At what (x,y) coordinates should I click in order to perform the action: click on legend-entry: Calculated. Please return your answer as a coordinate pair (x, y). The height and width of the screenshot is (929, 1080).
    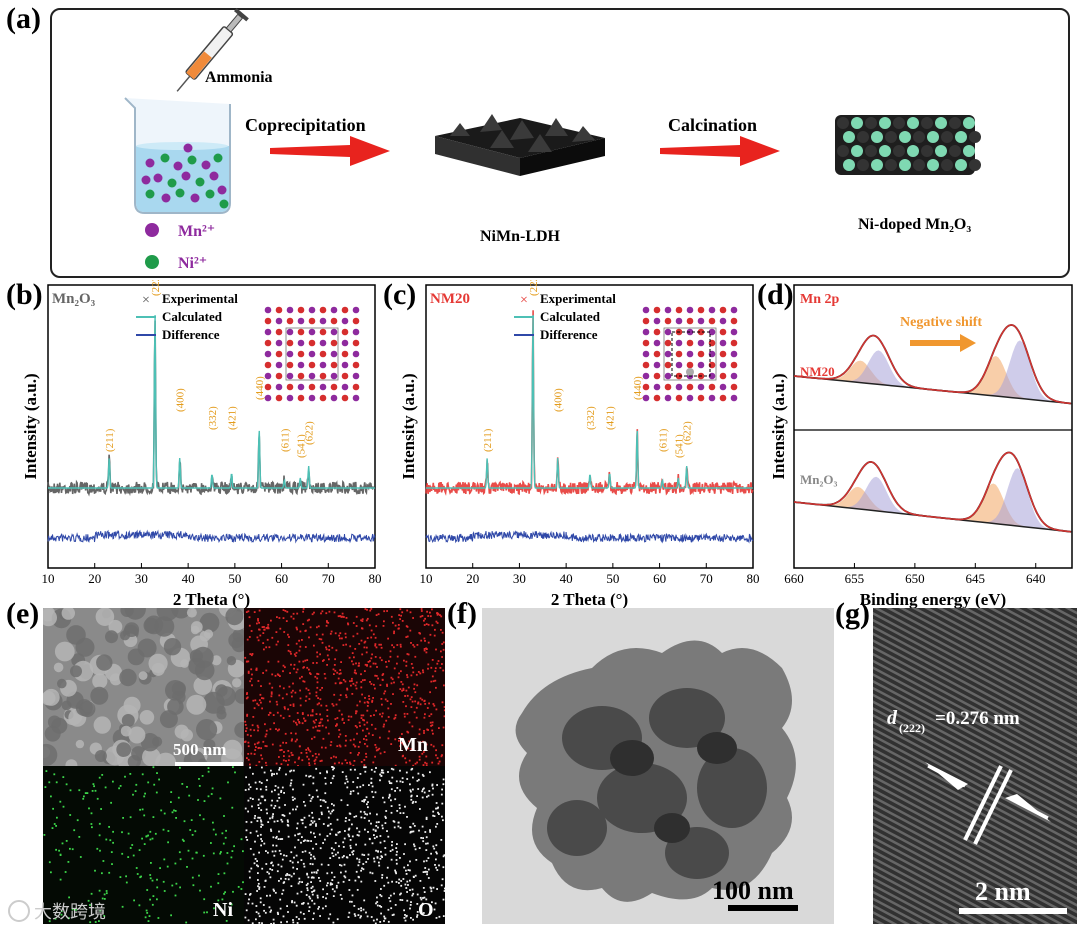
    Looking at the image, I should click on (192, 316).